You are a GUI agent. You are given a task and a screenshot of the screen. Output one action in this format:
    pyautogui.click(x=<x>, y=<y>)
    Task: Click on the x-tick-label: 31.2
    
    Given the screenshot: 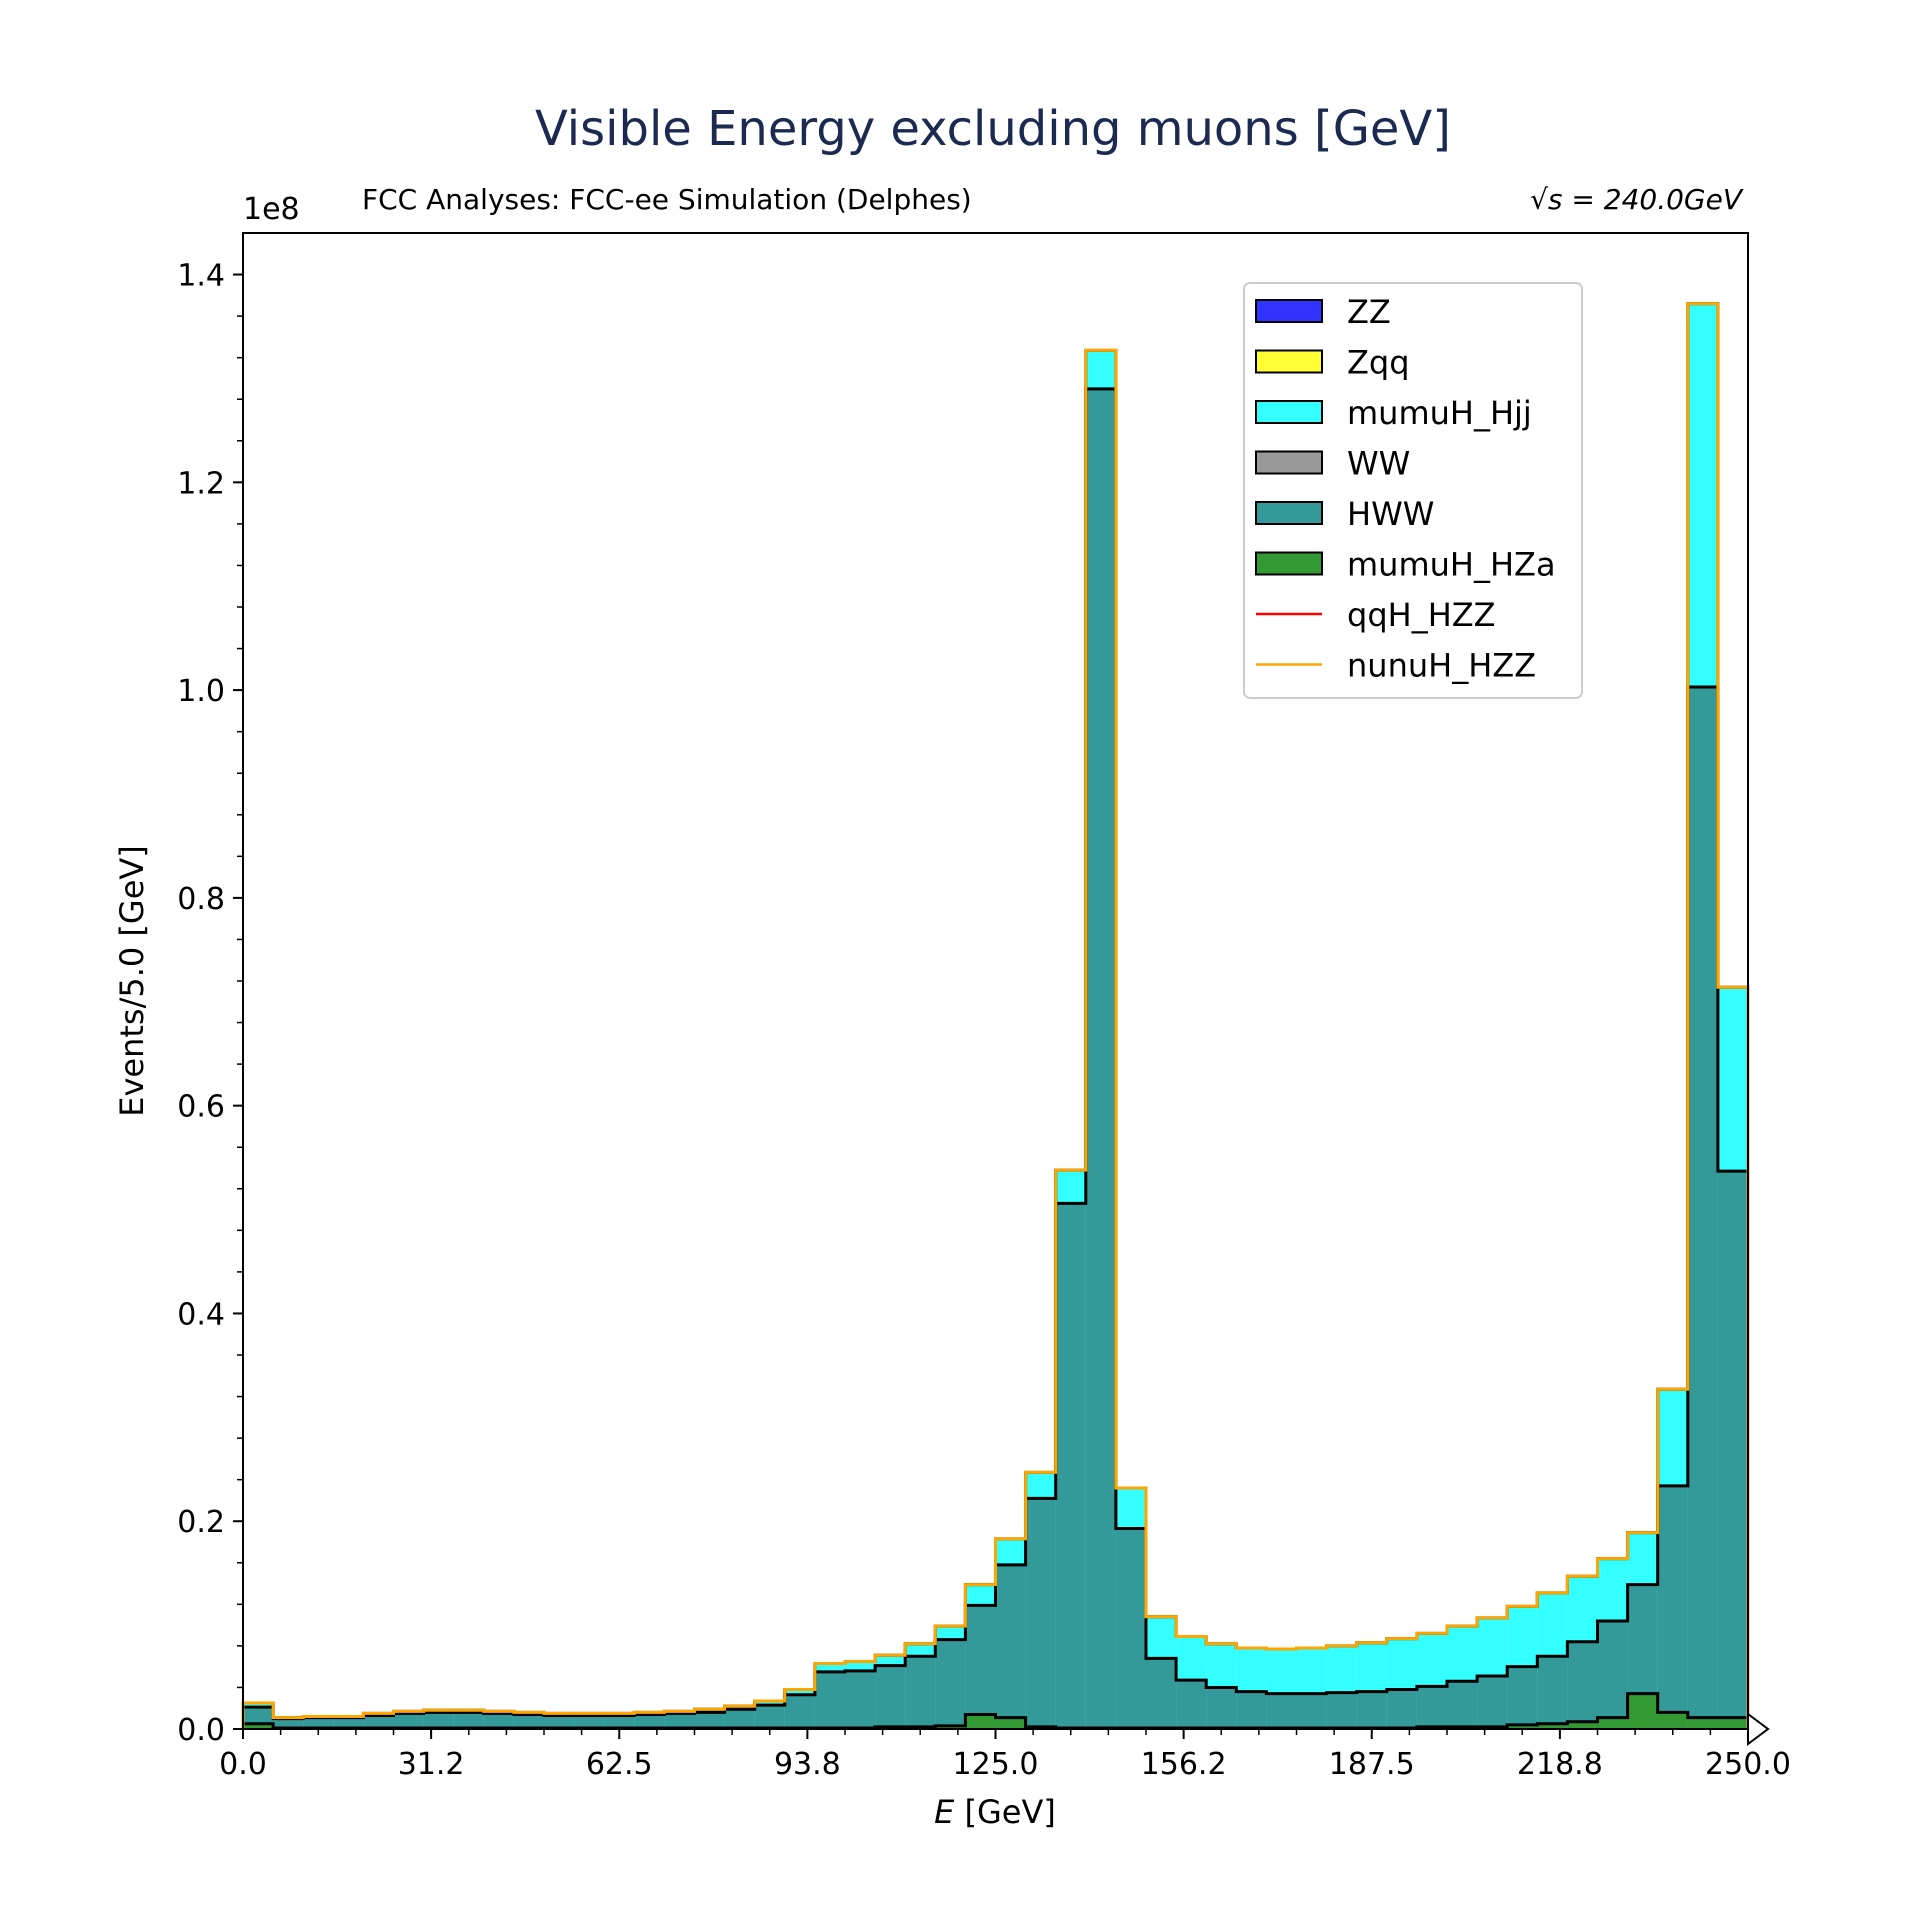 What is the action you would take?
    pyautogui.click(x=431, y=1764)
    